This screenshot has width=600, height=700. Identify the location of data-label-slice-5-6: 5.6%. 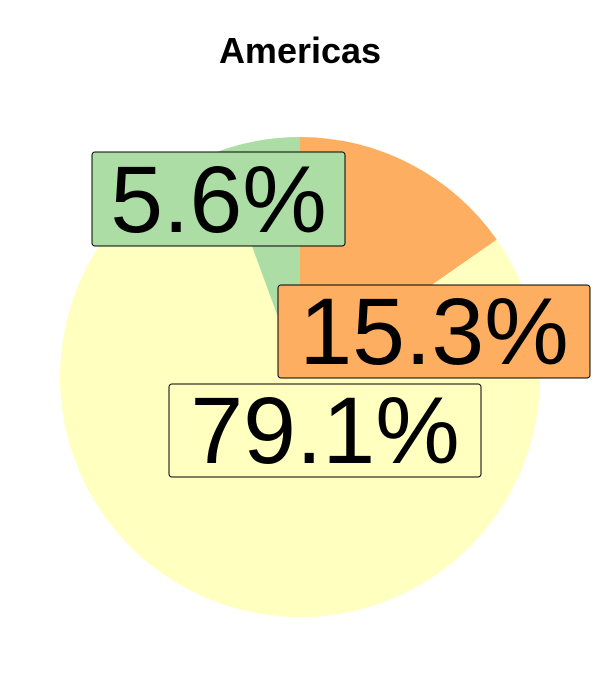
(218, 200).